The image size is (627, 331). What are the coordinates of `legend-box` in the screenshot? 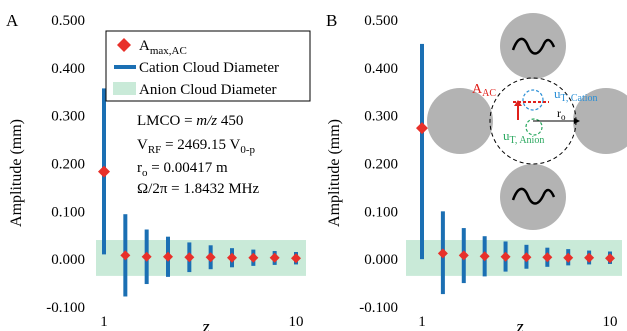 It's located at (208, 66).